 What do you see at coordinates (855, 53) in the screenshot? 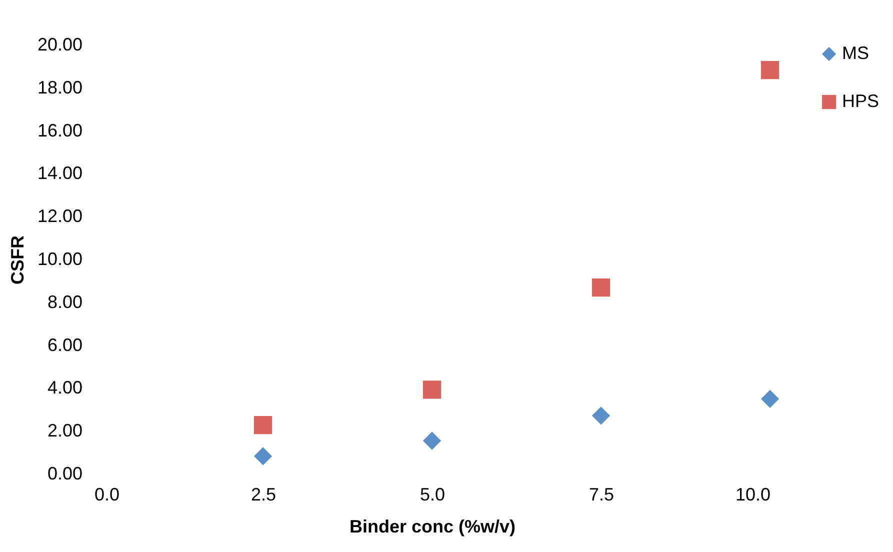
I see `legend-label: MS` at bounding box center [855, 53].